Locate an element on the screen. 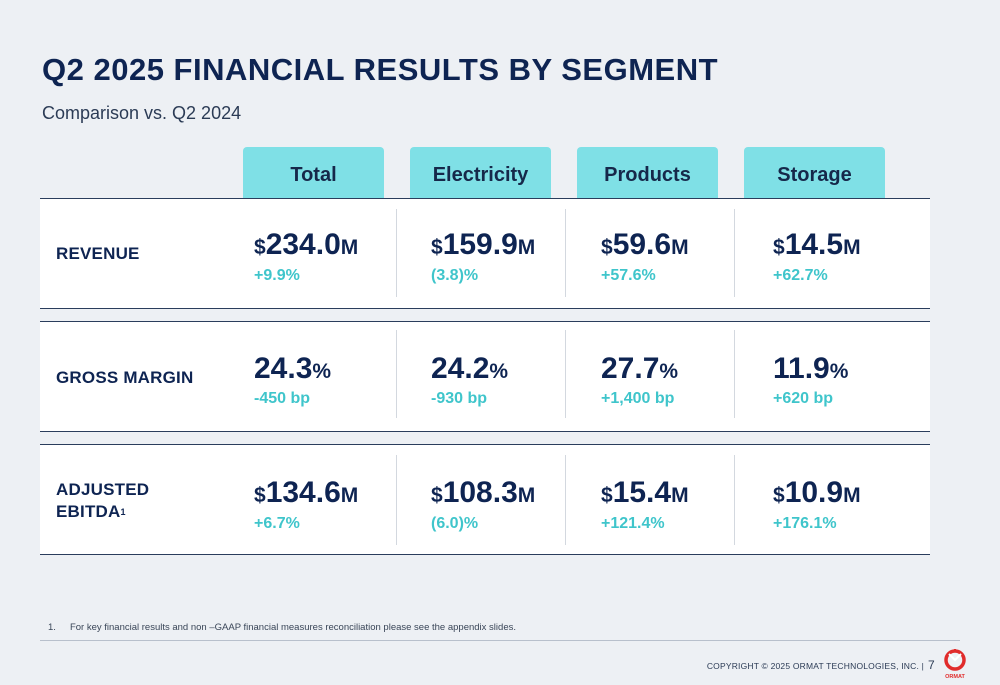 The width and height of the screenshot is (1000, 685). column-header-storage: Storage is located at coordinates (814, 172).